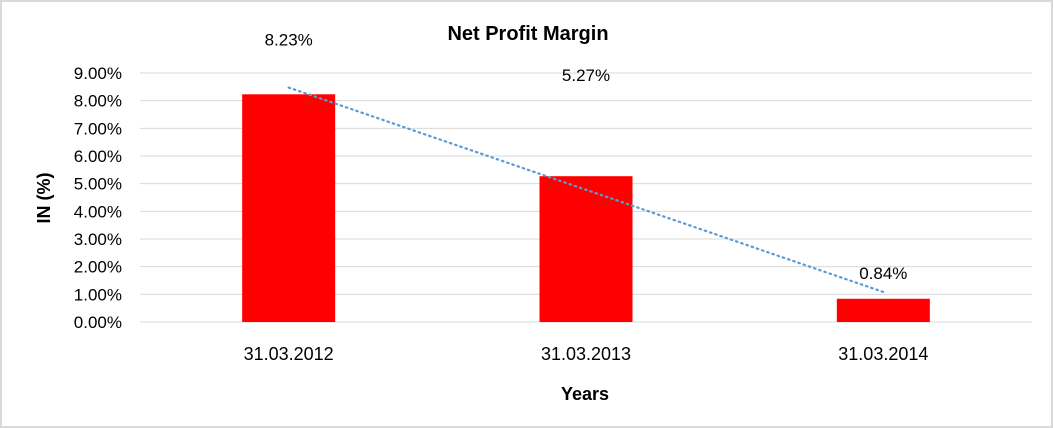 Image resolution: width=1053 pixels, height=428 pixels. Describe the element at coordinates (586, 75) in the screenshot. I see `data-label: 5.27%` at that location.